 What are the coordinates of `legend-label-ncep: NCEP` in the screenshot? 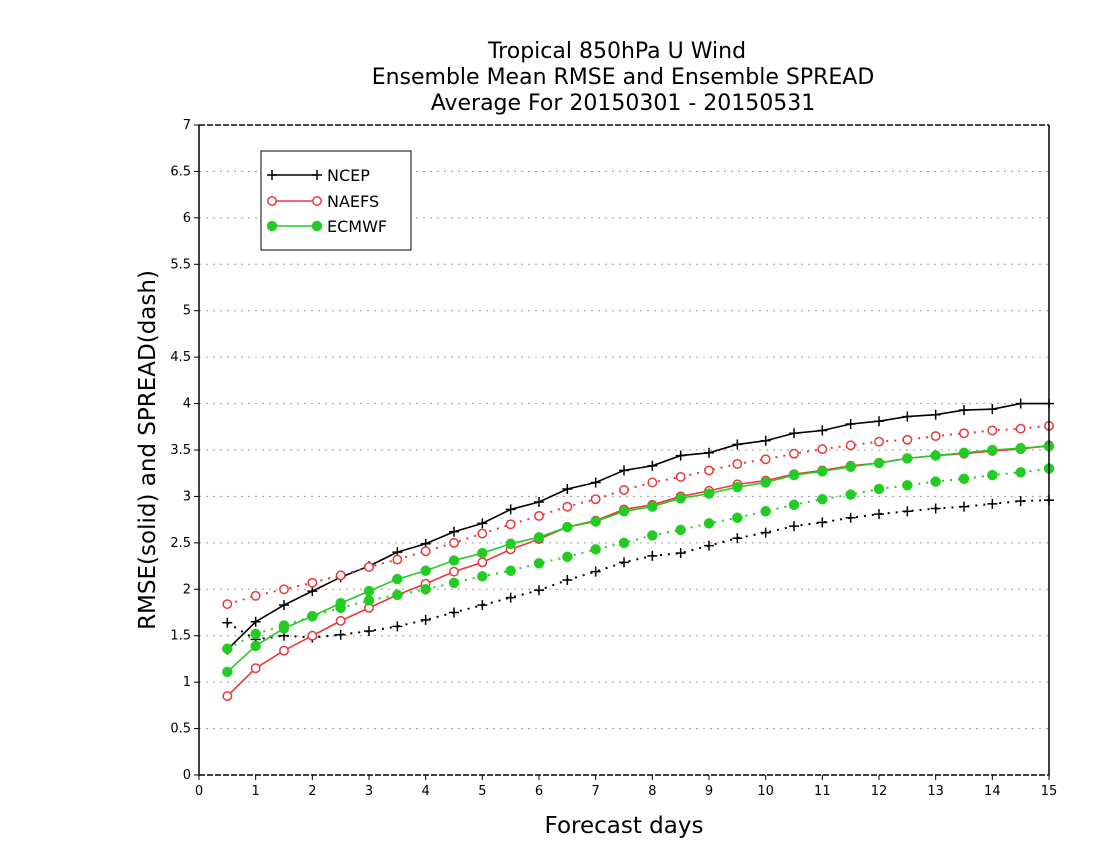 It's located at (348, 175).